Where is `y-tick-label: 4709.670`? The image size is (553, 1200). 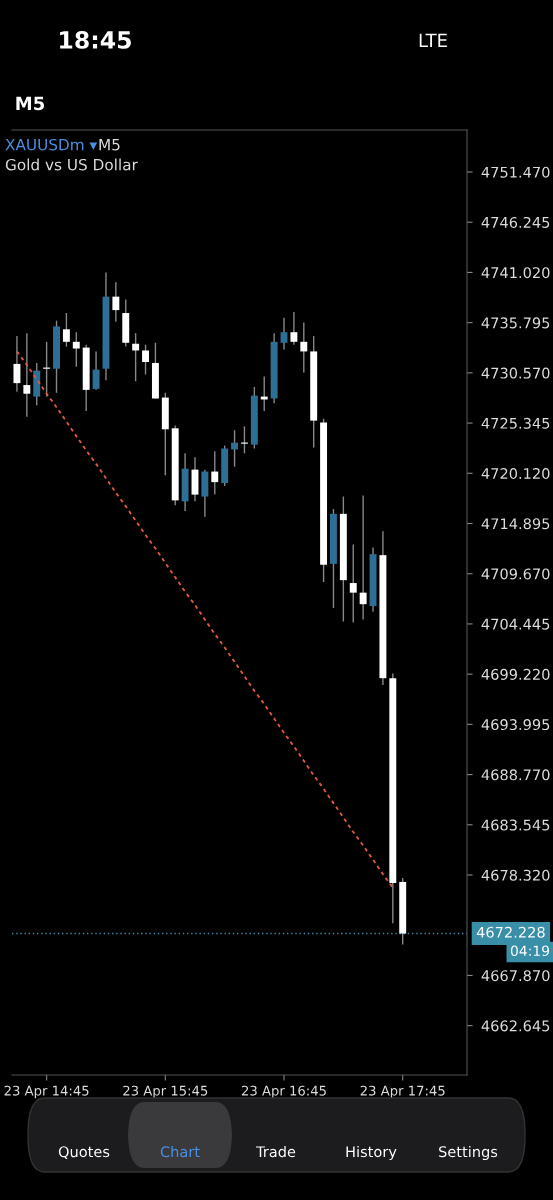
y-tick-label: 4709.670 is located at coordinates (515, 574).